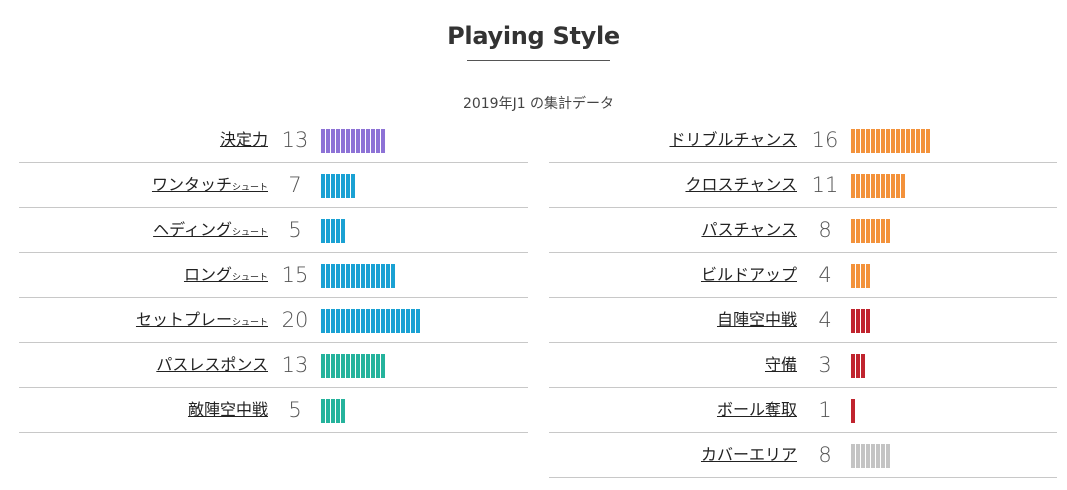  I want to click on stat-label-text: パスレスポンス, so click(212, 364).